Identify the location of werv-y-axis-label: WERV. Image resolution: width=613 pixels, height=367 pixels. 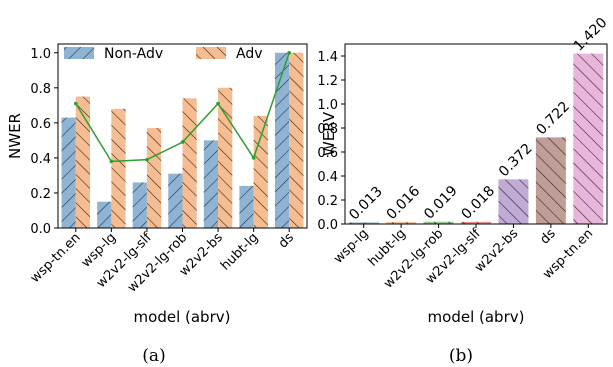
(329, 133).